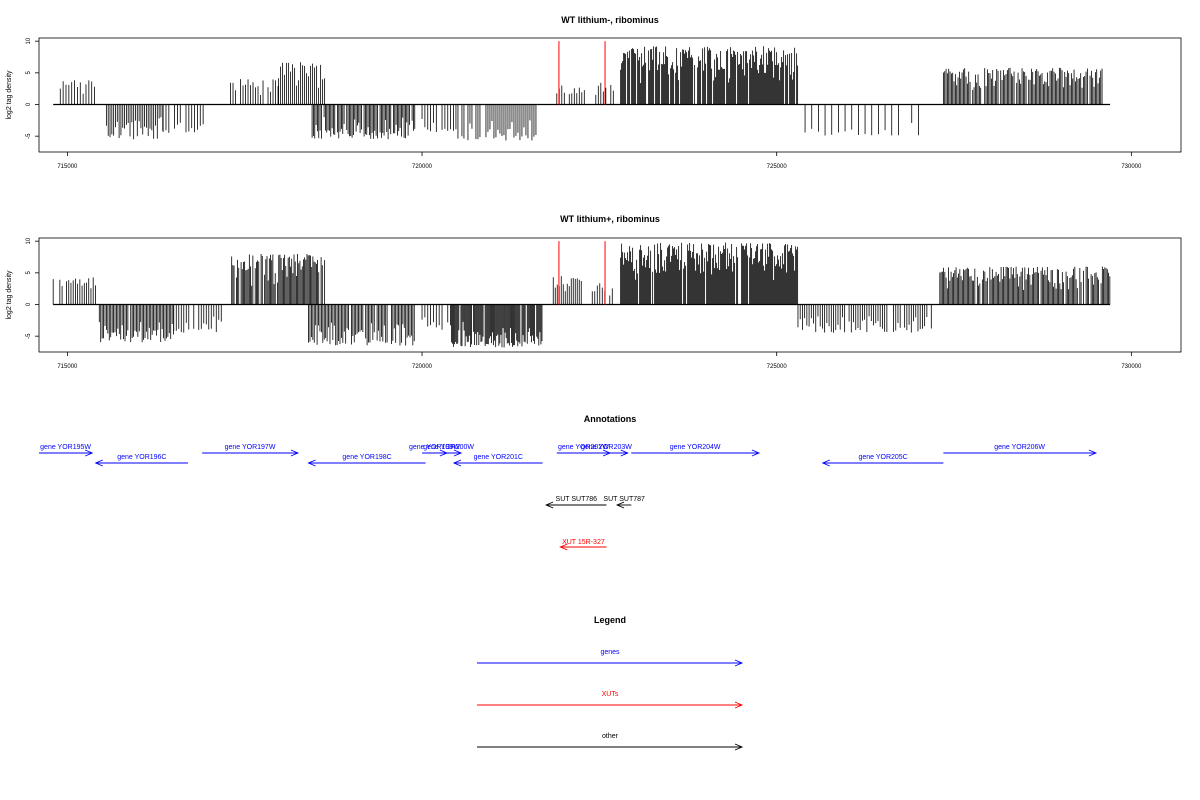  What do you see at coordinates (9, 295) in the screenshot?
I see `panel-2-ylabel: log2 tag density` at bounding box center [9, 295].